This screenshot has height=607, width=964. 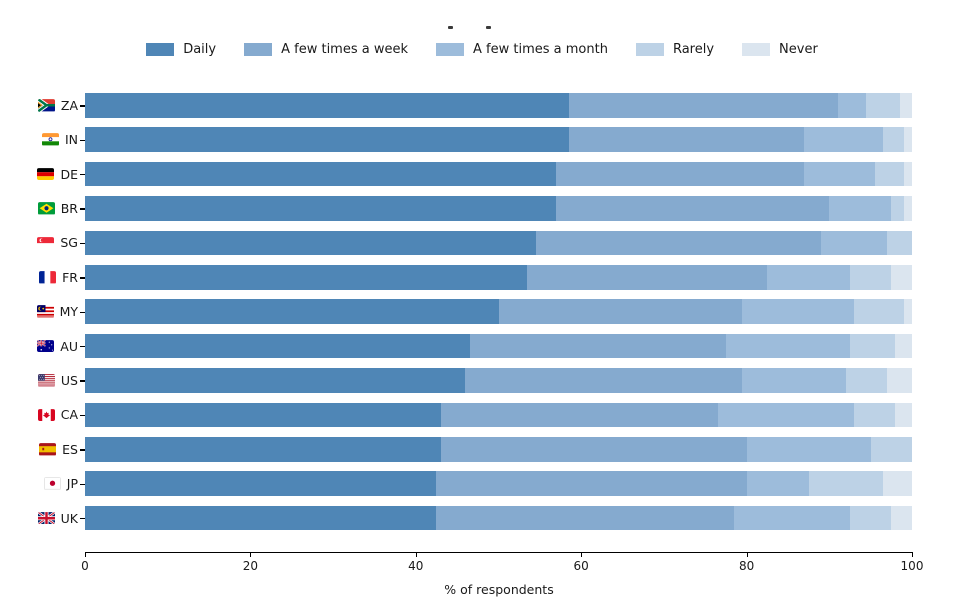 What do you see at coordinates (746, 566) in the screenshot?
I see `x-tick-label: 80` at bounding box center [746, 566].